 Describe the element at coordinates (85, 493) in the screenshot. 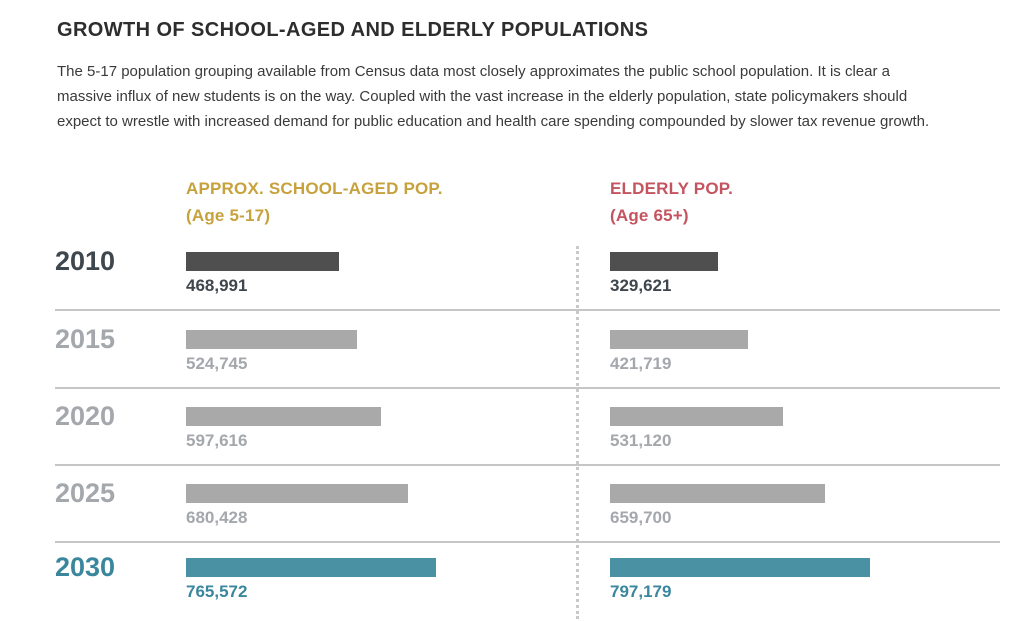

I see `year-label-2025: 2025` at that location.